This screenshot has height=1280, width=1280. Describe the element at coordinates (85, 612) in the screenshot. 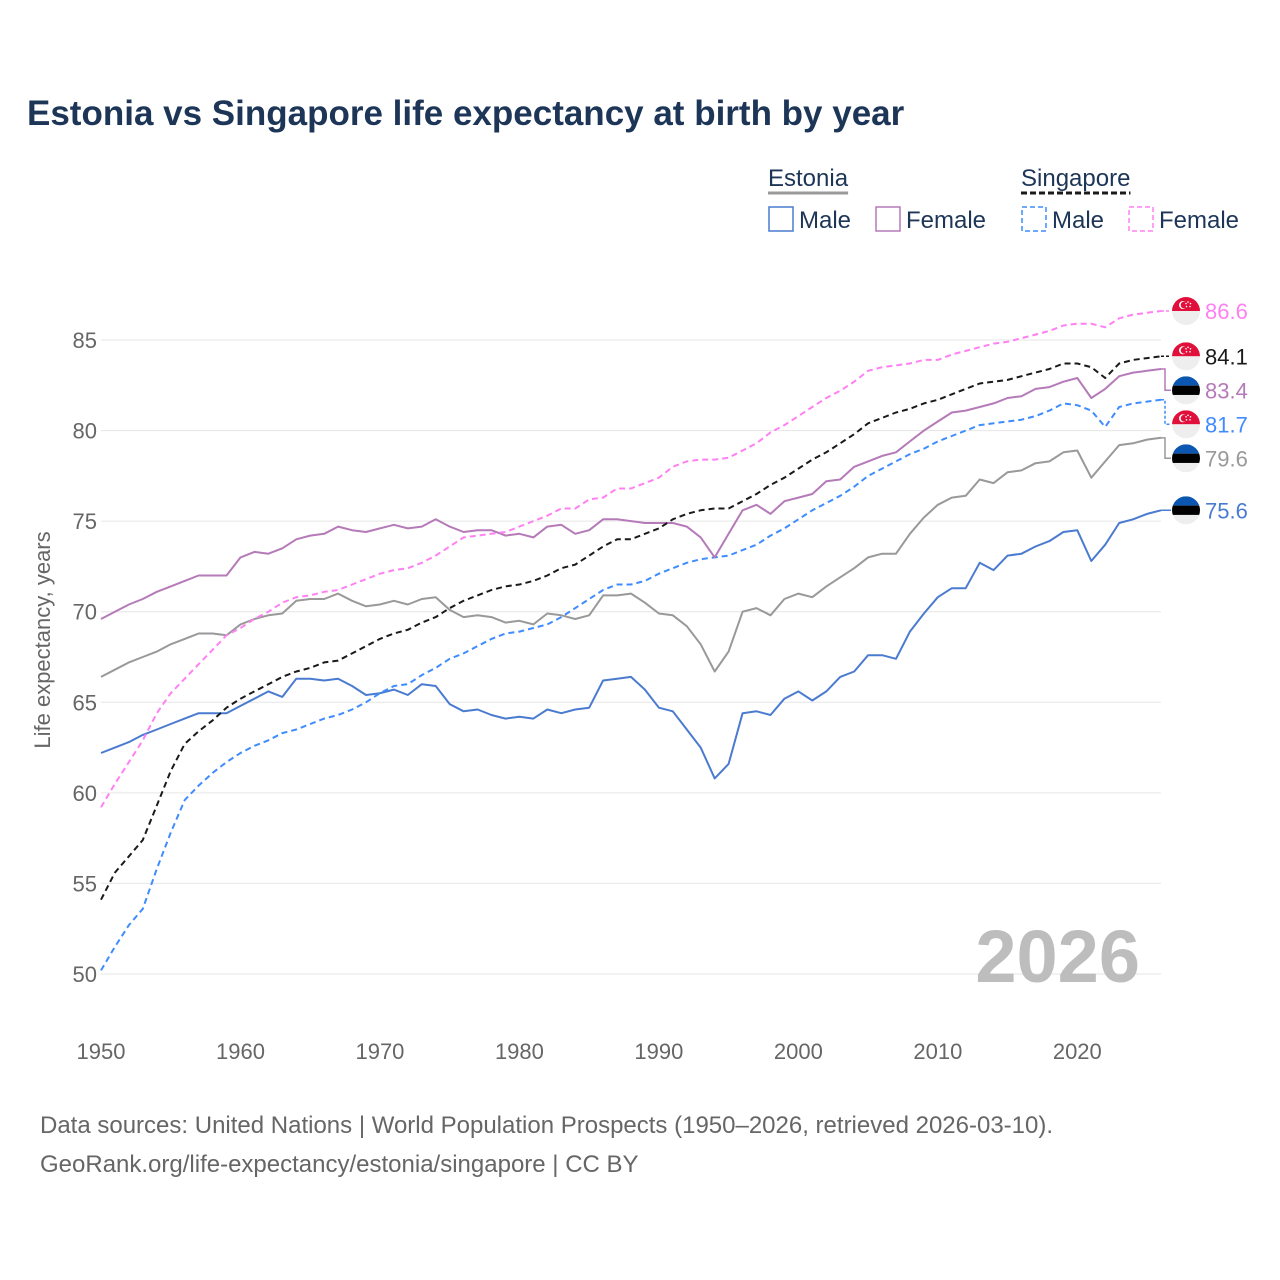

I see `y-tick-label: 70` at that location.